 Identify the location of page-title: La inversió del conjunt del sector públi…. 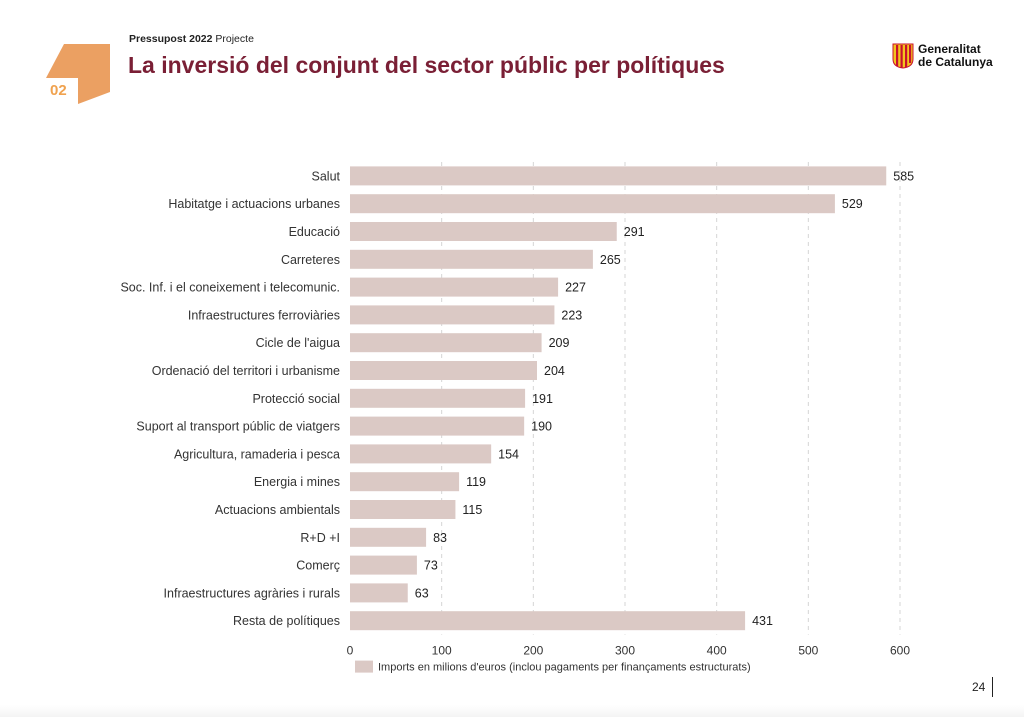
(426, 65).